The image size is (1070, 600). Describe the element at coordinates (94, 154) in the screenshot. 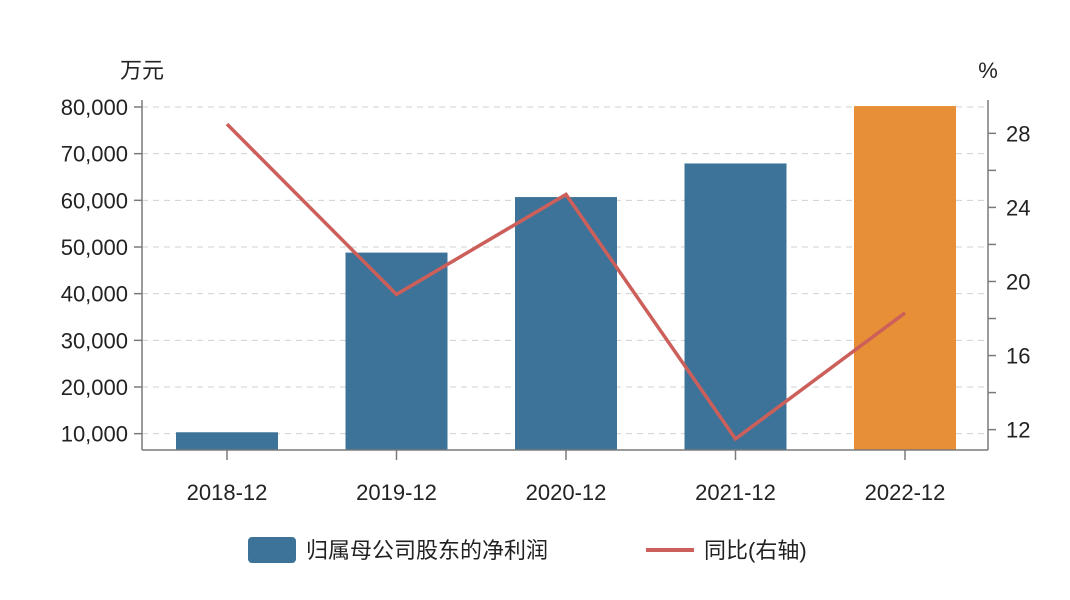

I see `left-tick-label: 70,000` at that location.